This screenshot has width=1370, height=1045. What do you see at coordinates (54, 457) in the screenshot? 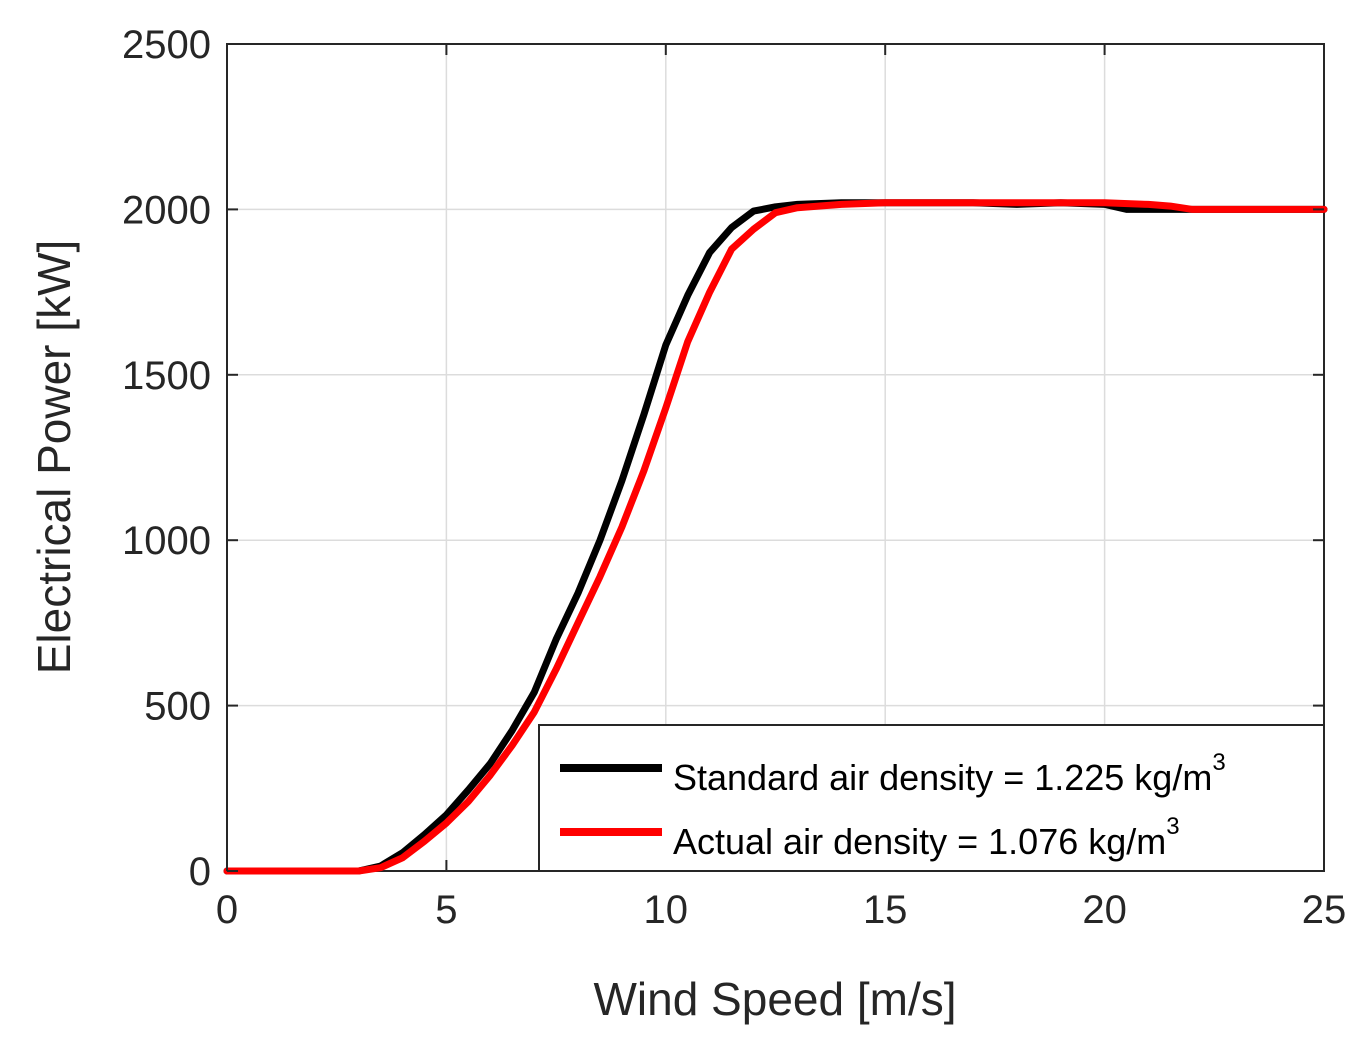
I see `y-axis-label: Electrical Power [kW]` at bounding box center [54, 457].